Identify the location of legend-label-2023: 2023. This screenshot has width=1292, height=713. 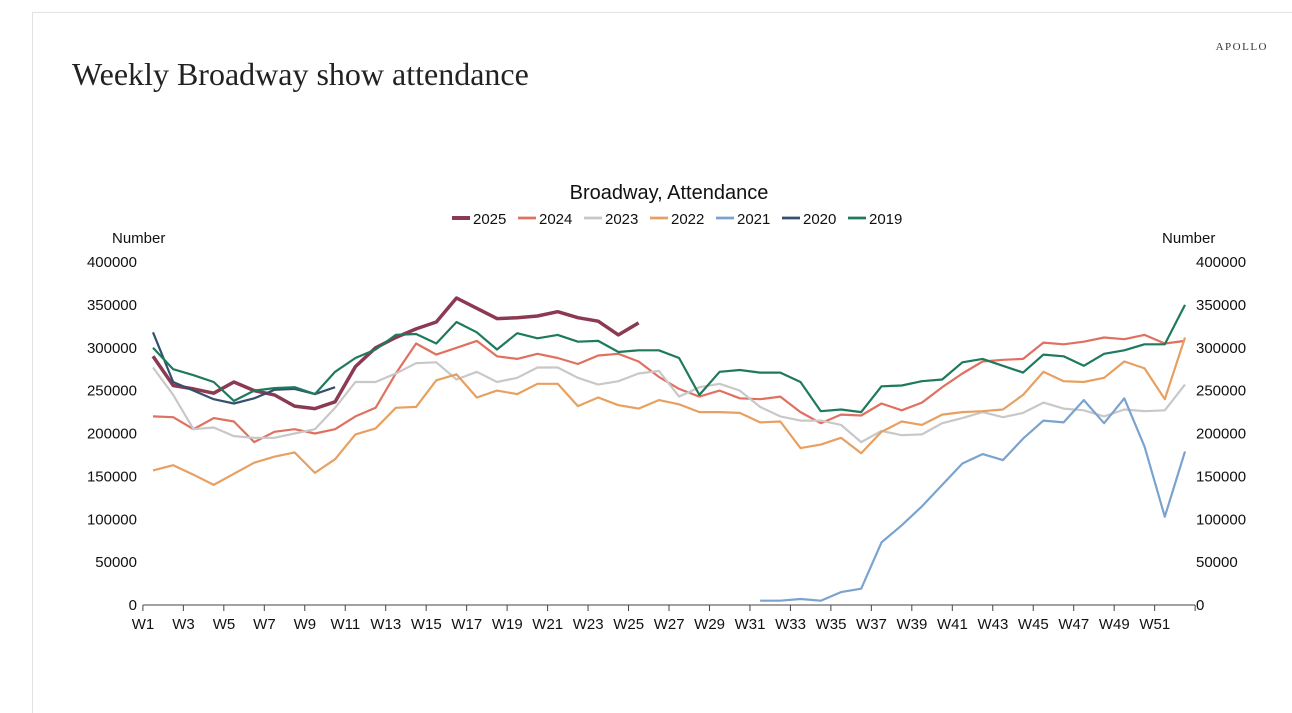
(621, 219).